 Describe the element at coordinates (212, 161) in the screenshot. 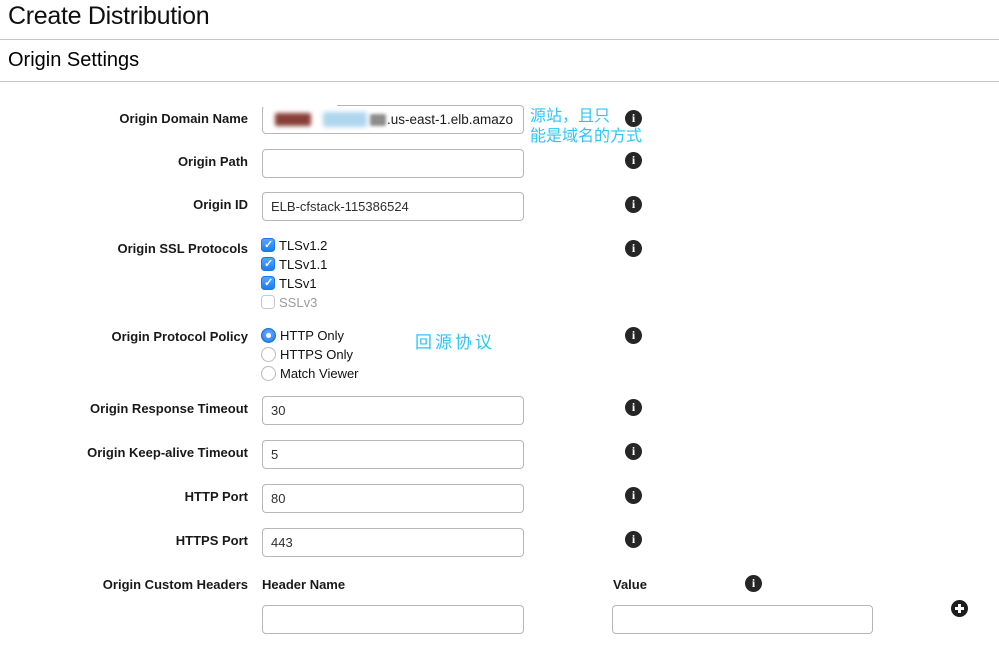

I see `origin-path-label: Origin Path` at that location.